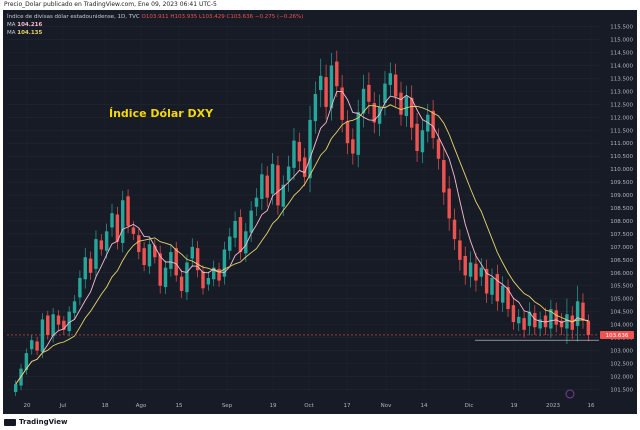  I want to click on x-tick-label: Jul, so click(63, 406).